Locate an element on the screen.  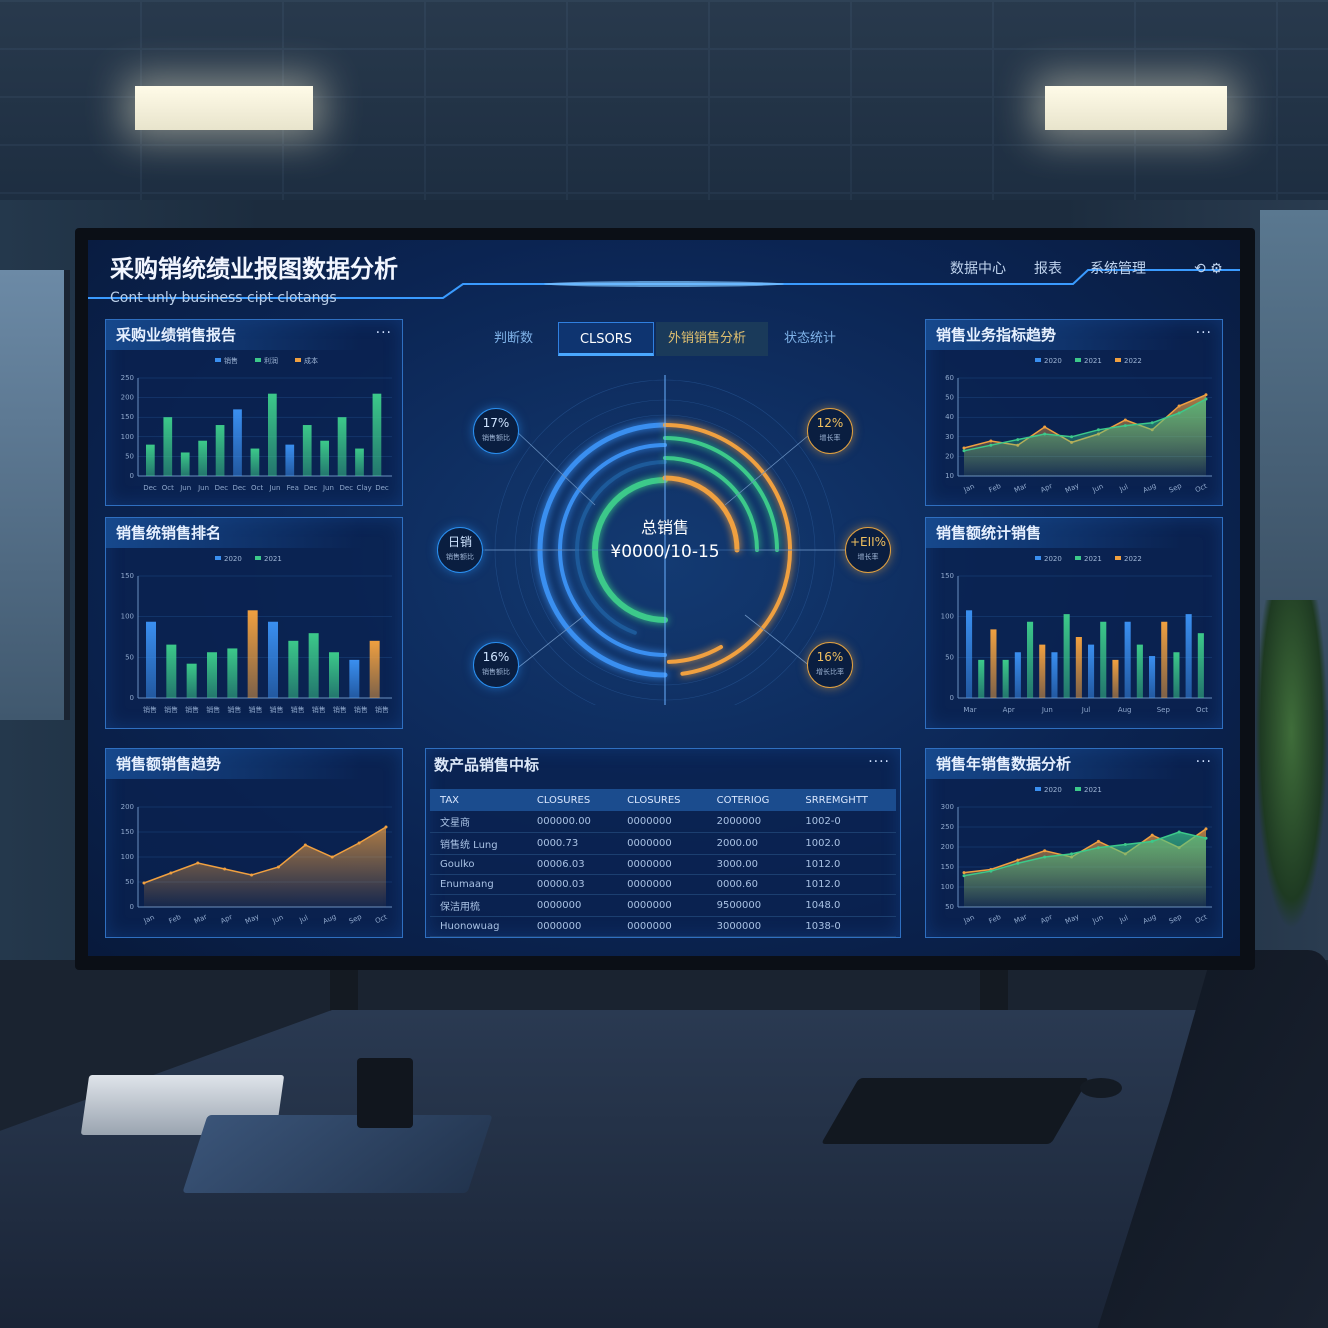
table-cell: 00000.03 is located at coordinates (572, 884).